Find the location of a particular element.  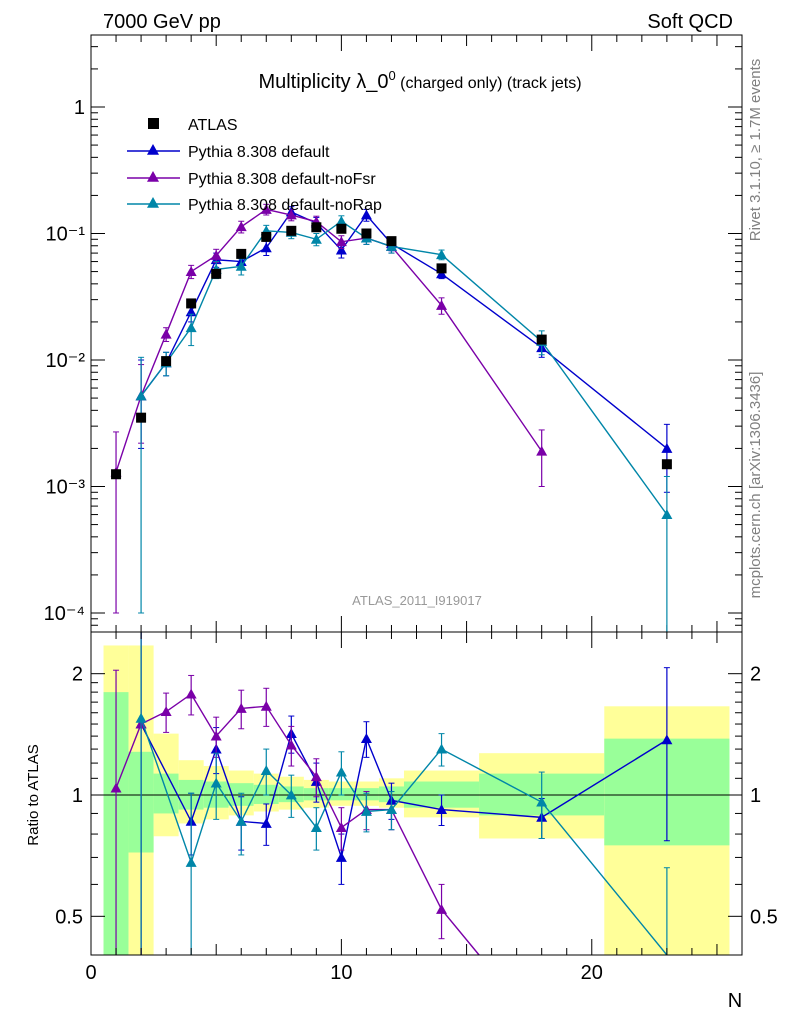

legend-label: ATLAS is located at coordinates (213, 125).